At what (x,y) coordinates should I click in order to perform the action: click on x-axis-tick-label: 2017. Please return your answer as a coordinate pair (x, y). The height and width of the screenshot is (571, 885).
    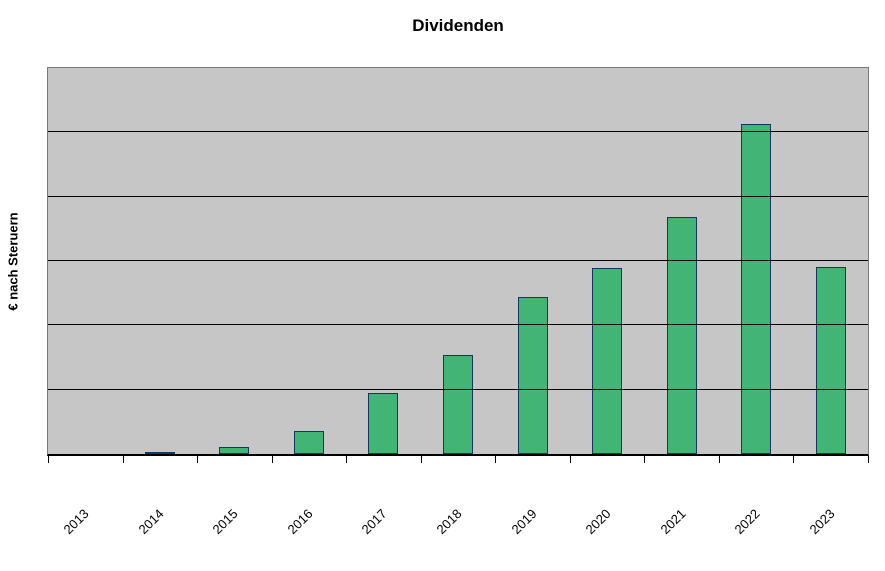
    Looking at the image, I should click on (375, 522).